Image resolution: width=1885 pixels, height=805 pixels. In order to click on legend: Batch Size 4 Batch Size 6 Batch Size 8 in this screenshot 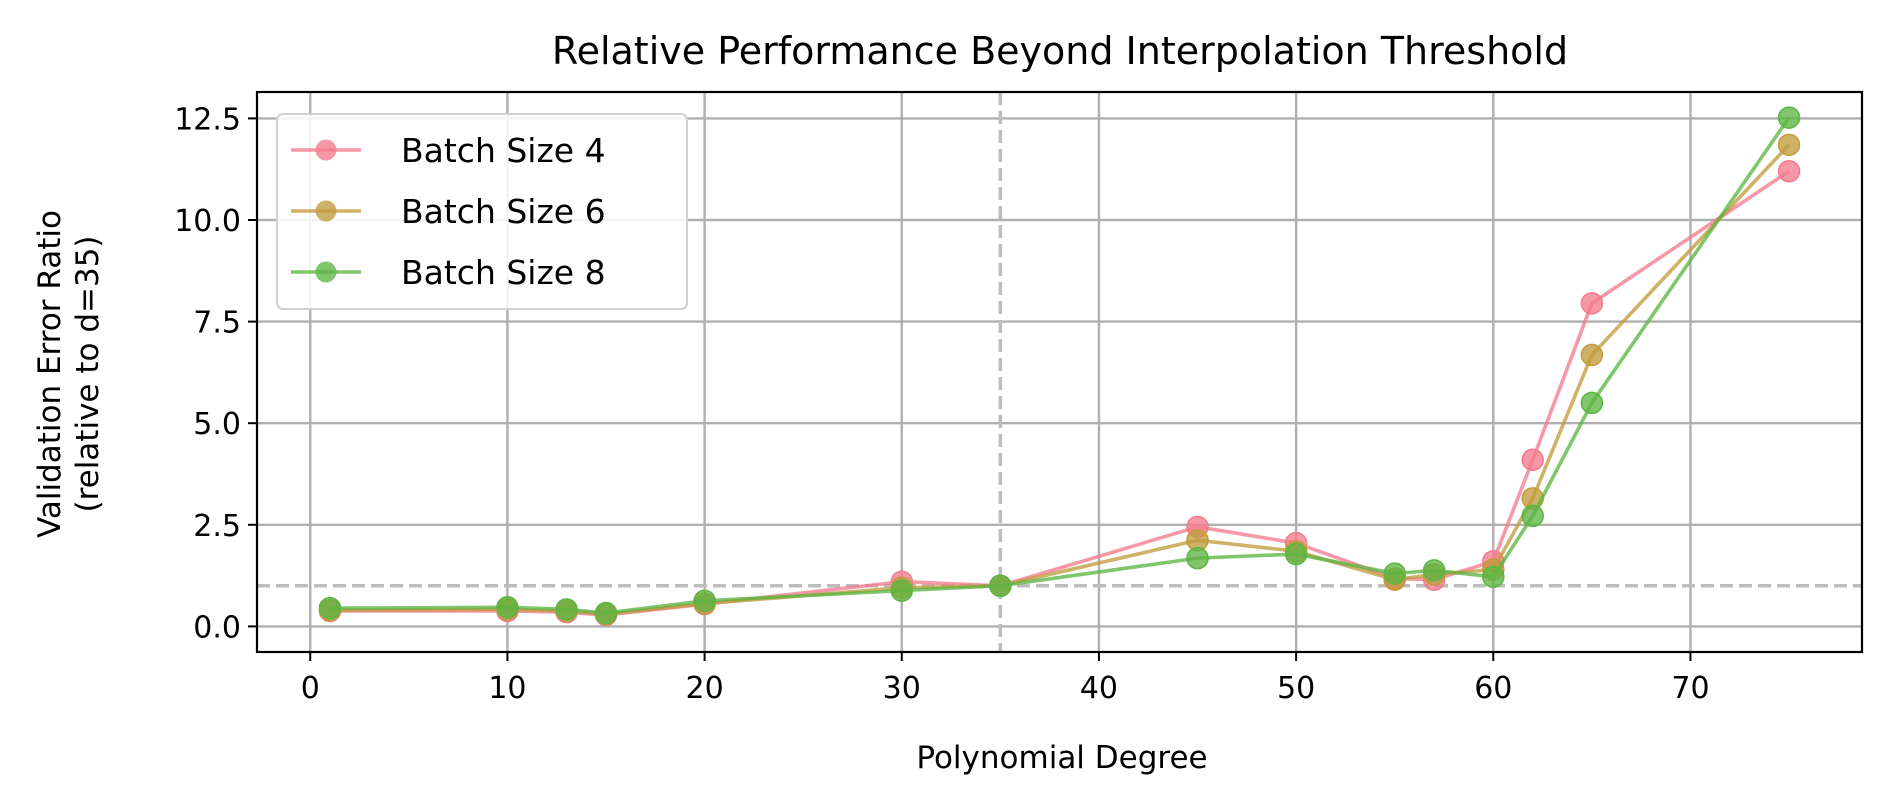, I will do `click(482, 211)`.